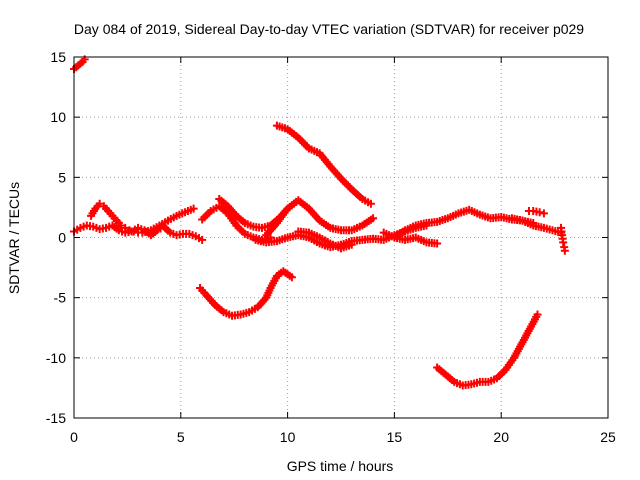 Image resolution: width=640 pixels, height=480 pixels. What do you see at coordinates (62, 177) in the screenshot?
I see `y-tick-label: 5` at bounding box center [62, 177].